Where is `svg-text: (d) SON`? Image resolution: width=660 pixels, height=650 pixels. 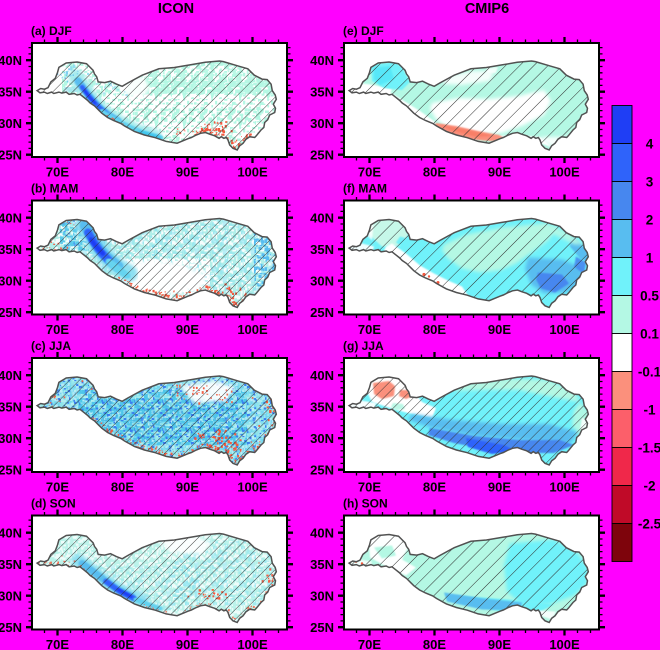
svg-text: (d) SON is located at coordinates (53, 504).